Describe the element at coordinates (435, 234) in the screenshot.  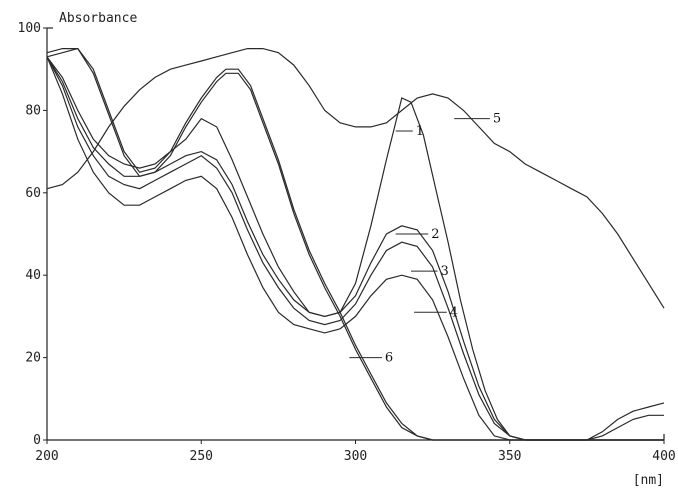
I see `curve-label-2: 2` at that location.